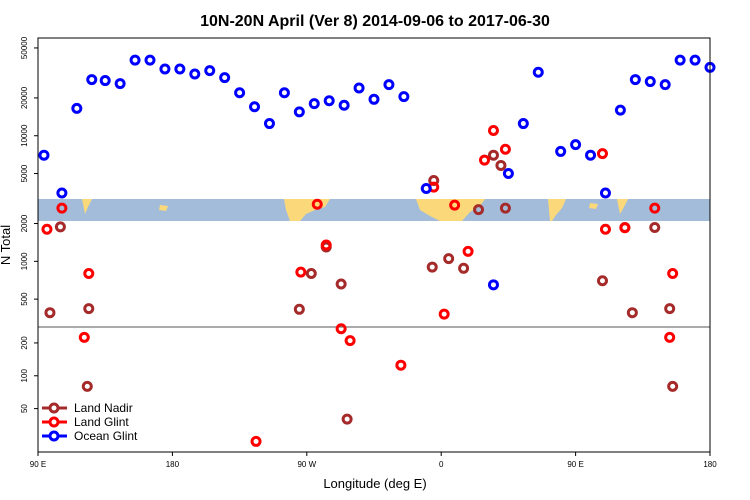 Image resolution: width=750 pixels, height=500 pixels. I want to click on y-tick-label: 10000, so click(24, 135).